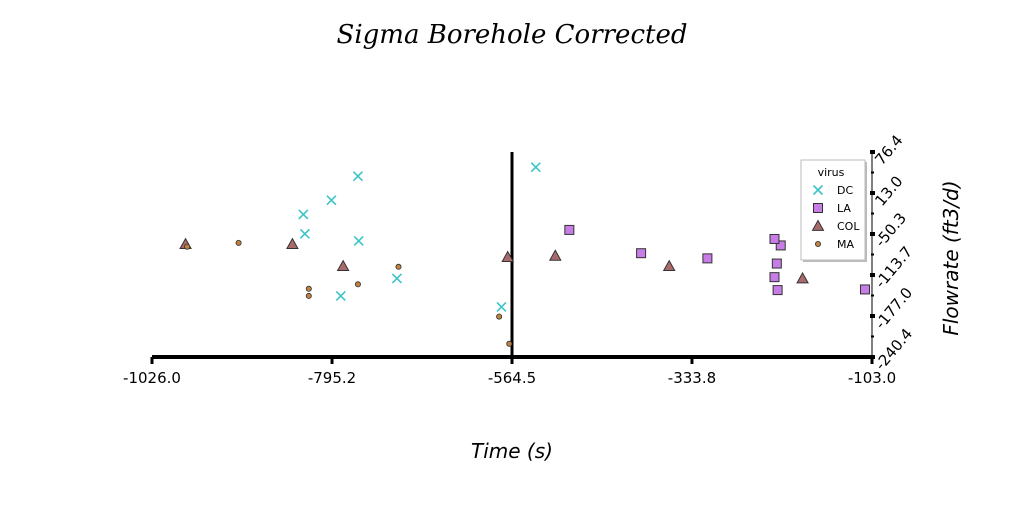 This screenshot has height=512, width=1024. Describe the element at coordinates (512, 35) in the screenshot. I see `chart-title: Sigma Borehole Corrected` at that location.